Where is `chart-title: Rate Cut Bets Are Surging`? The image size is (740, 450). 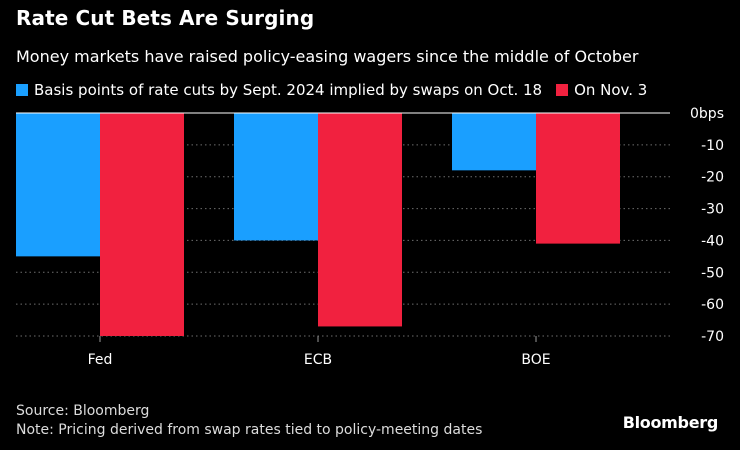
chart-title: Rate Cut Bets Are Surging is located at coordinates (165, 18).